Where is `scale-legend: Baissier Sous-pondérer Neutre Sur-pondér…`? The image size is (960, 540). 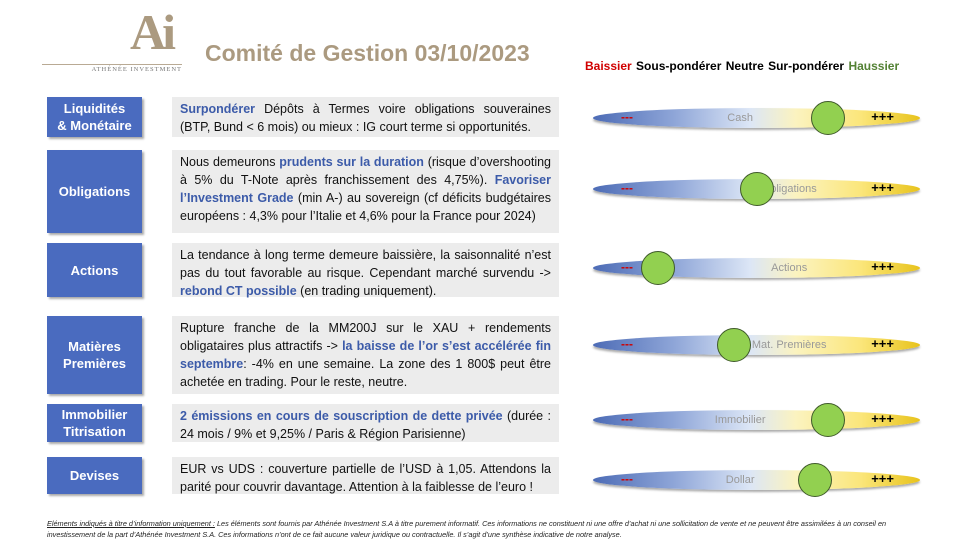
scale-legend: Baissier Sous-pondérer Neutre Sur-pondér… is located at coordinates (742, 66).